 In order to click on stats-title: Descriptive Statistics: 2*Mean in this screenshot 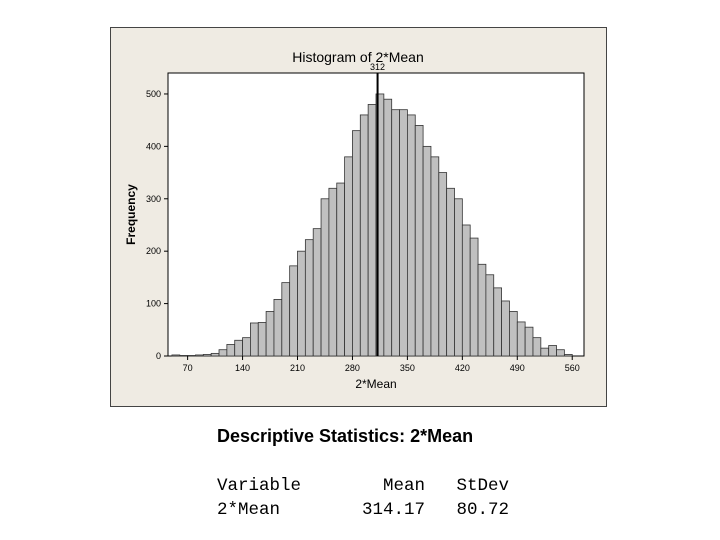, I will do `click(345, 436)`.